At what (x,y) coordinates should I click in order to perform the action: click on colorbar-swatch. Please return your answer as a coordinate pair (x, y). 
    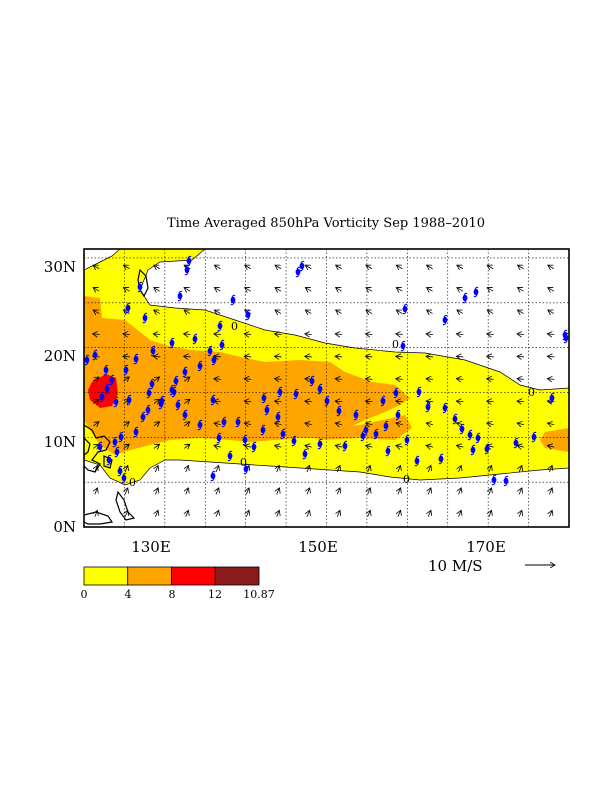
    Looking at the image, I should click on (149, 576).